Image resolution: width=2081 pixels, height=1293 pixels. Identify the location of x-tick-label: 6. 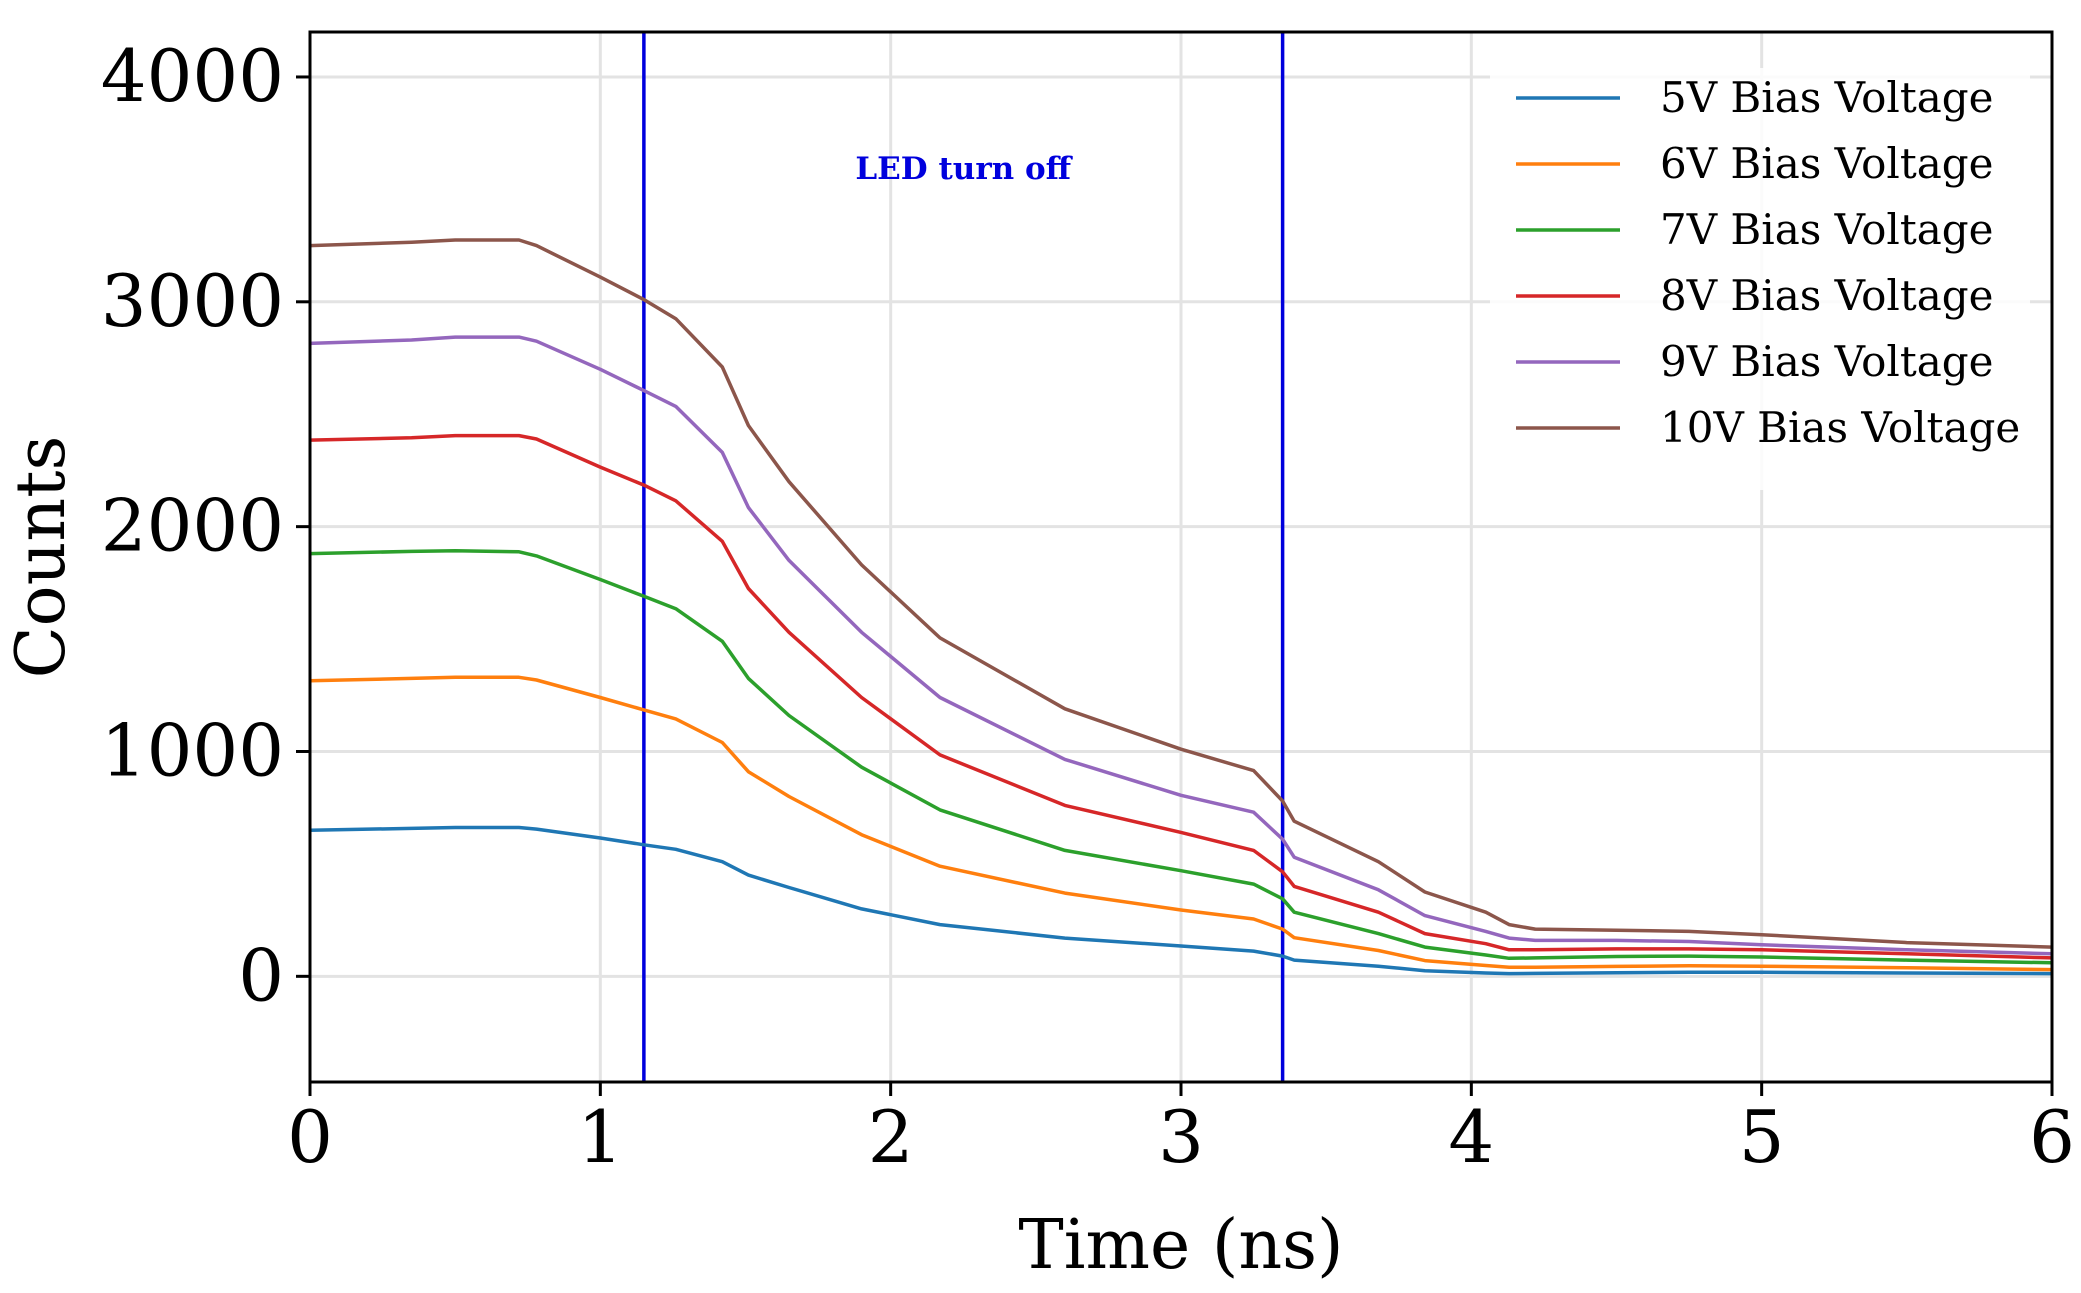
(2052, 1137).